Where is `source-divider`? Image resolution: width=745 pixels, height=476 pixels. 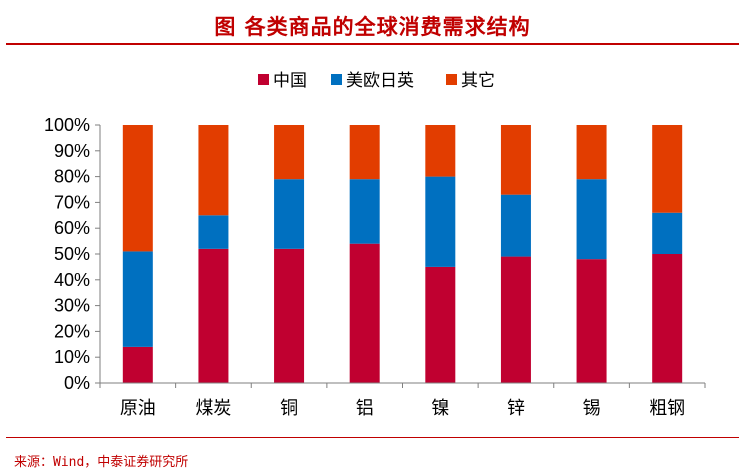 source-divider is located at coordinates (372, 437).